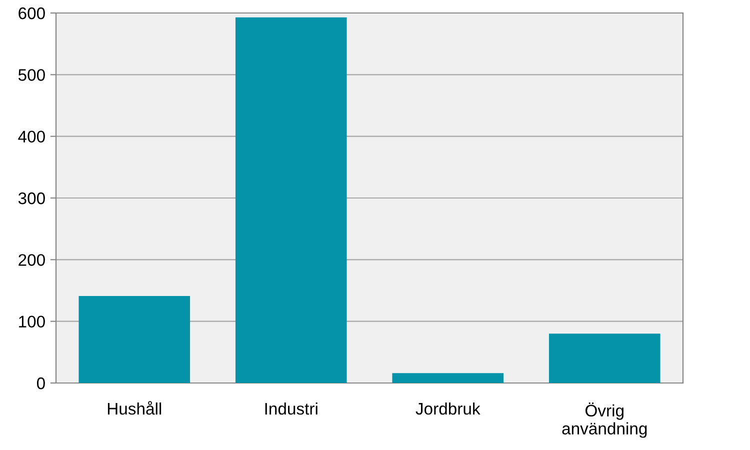 The height and width of the screenshot is (450, 750). I want to click on y-tick-label: 200, so click(31, 260).